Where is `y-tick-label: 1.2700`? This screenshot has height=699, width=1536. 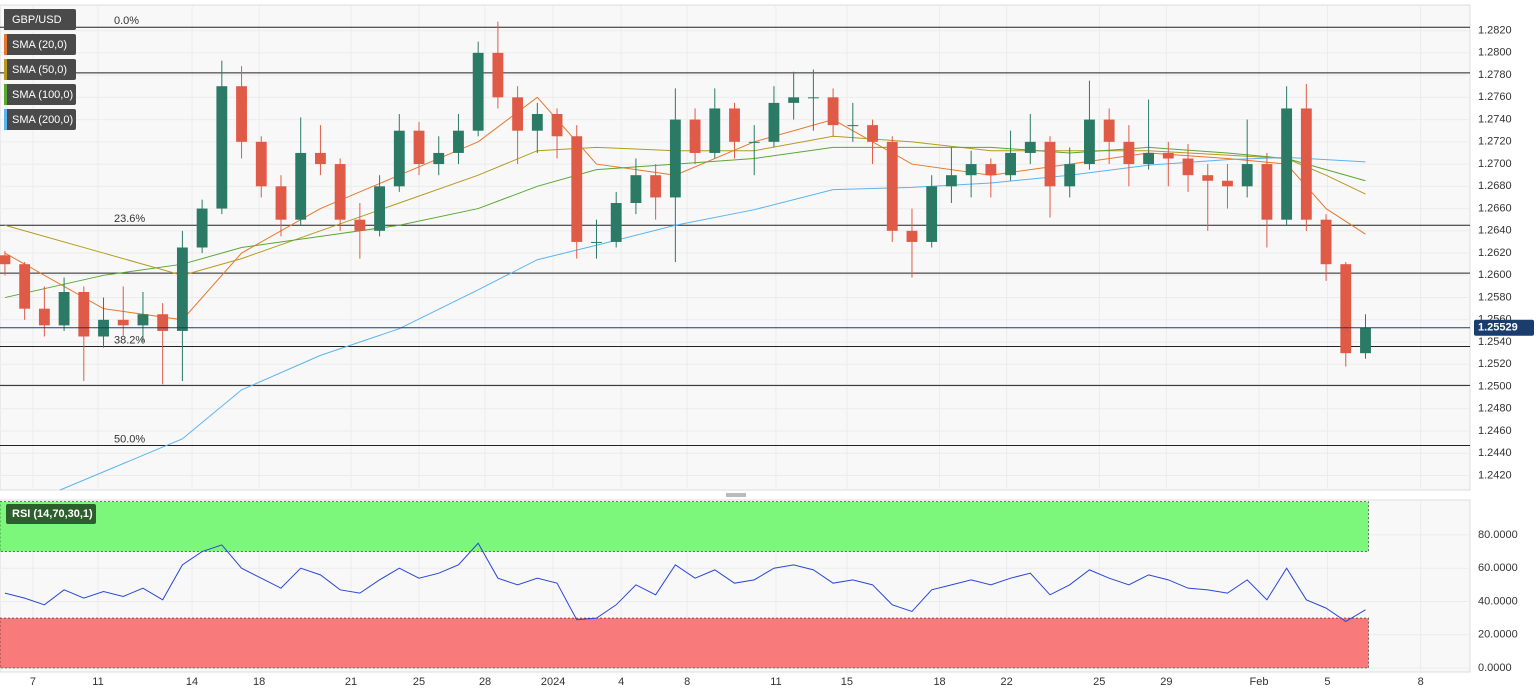
y-tick-label: 1.2700 is located at coordinates (1495, 164).